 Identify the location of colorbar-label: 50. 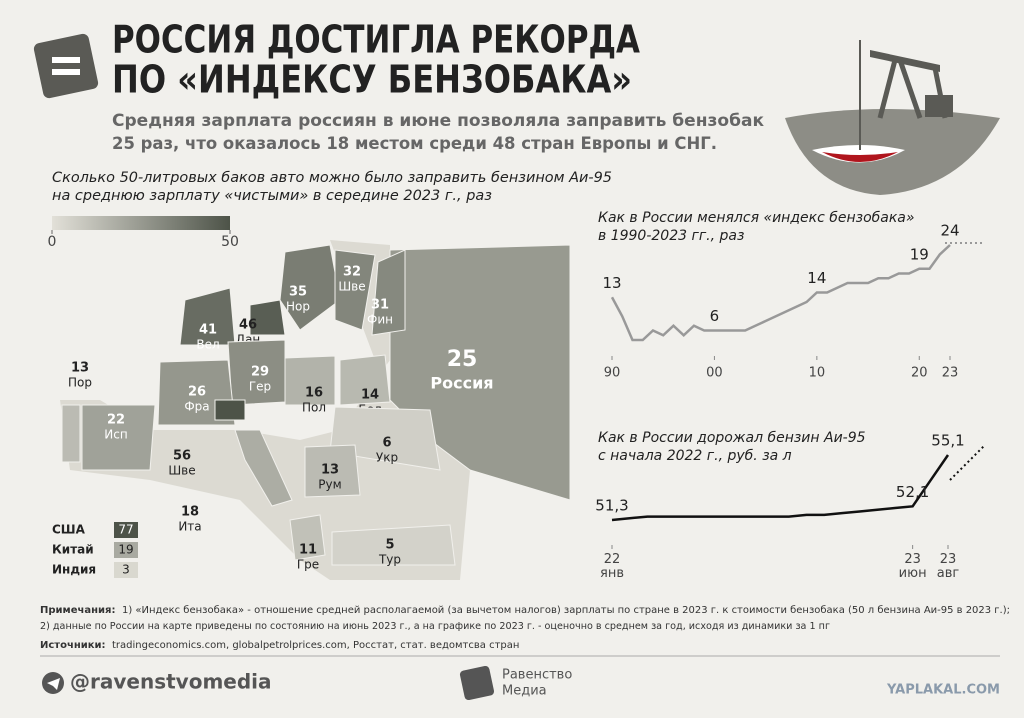
(230, 242).